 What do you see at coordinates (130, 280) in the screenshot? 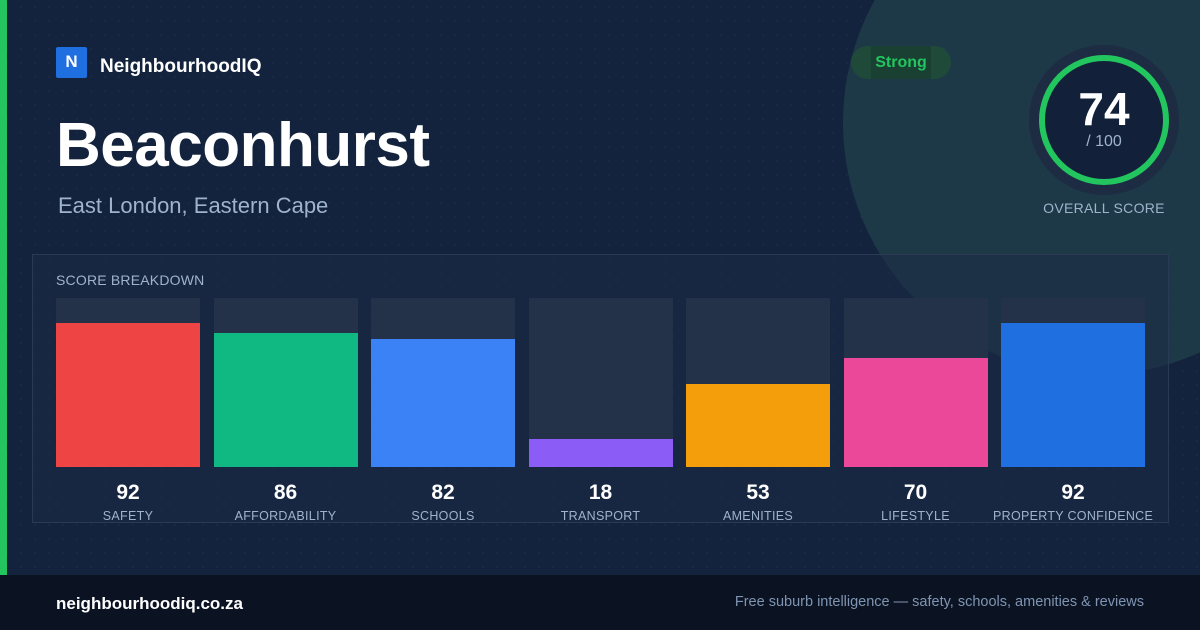
I see `breakdown-title: SCORE BREAKDOWN` at bounding box center [130, 280].